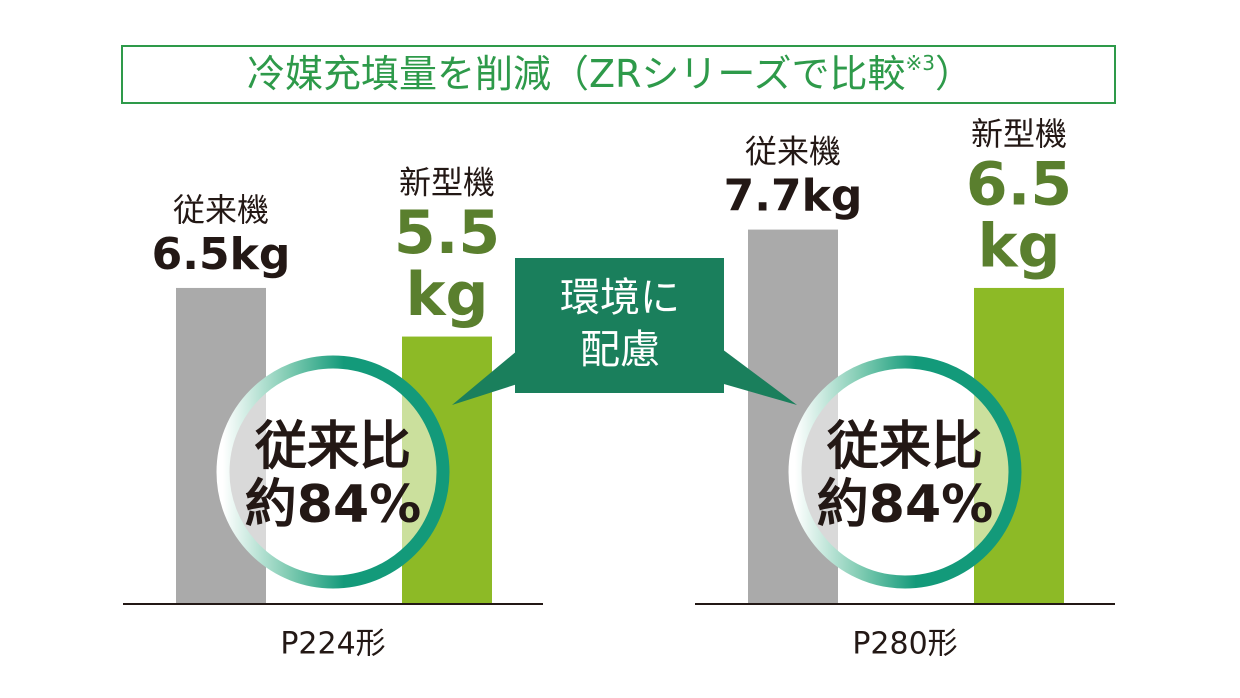 The height and width of the screenshot is (698, 1240). What do you see at coordinates (763, 196) in the screenshot?
I see `value-number: 7.7` at bounding box center [763, 196].